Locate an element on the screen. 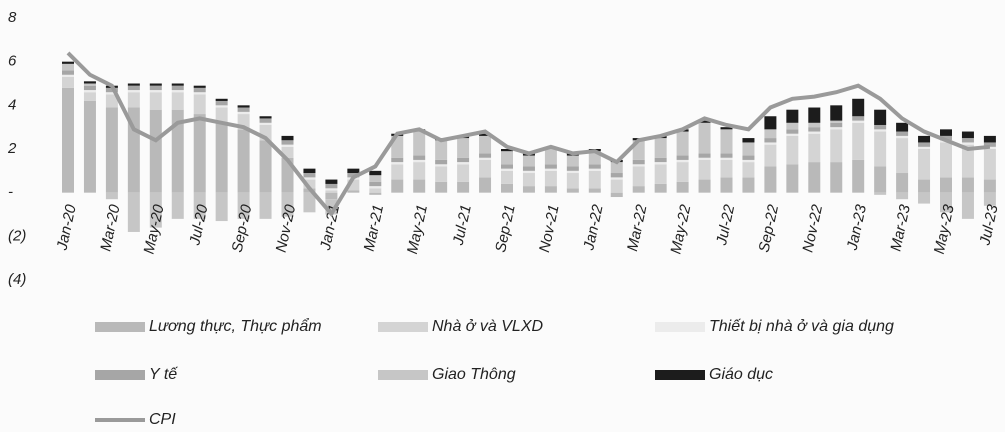 The image size is (1005, 432). x-tick-label: May-22 is located at coordinates (680, 228).